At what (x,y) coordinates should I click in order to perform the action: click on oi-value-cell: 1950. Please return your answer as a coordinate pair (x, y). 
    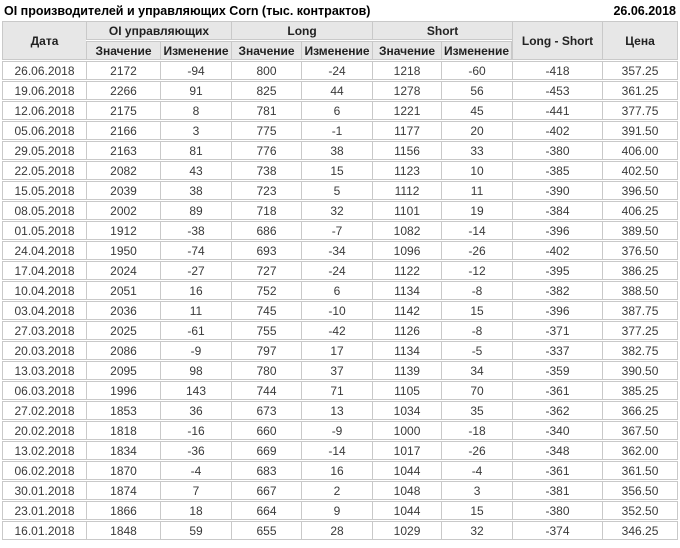
    Looking at the image, I should click on (123, 250).